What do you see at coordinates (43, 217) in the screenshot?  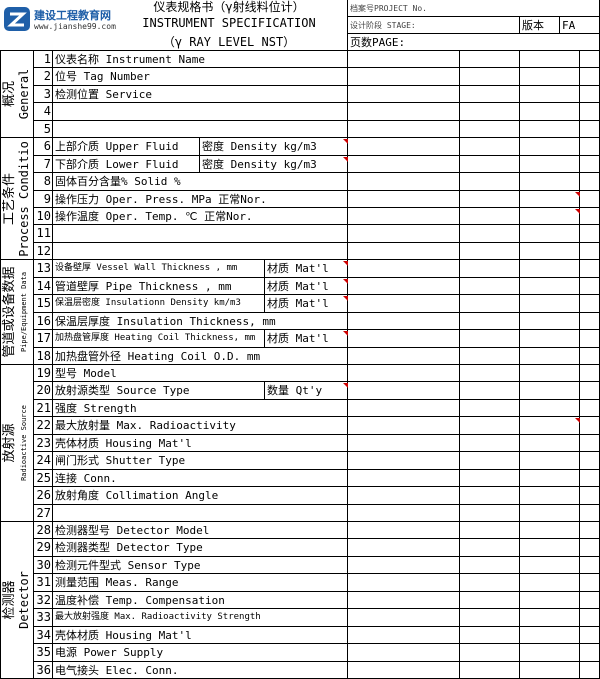 I see `row-number: 10` at bounding box center [43, 217].